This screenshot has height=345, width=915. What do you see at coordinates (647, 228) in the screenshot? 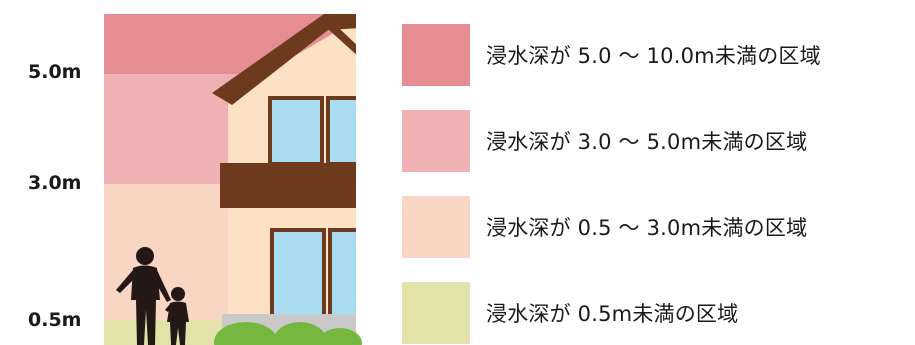
I see `legend-label-0_5-3m: 浸水深が 0.5 ～ 3.0m未満の区域` at bounding box center [647, 228].